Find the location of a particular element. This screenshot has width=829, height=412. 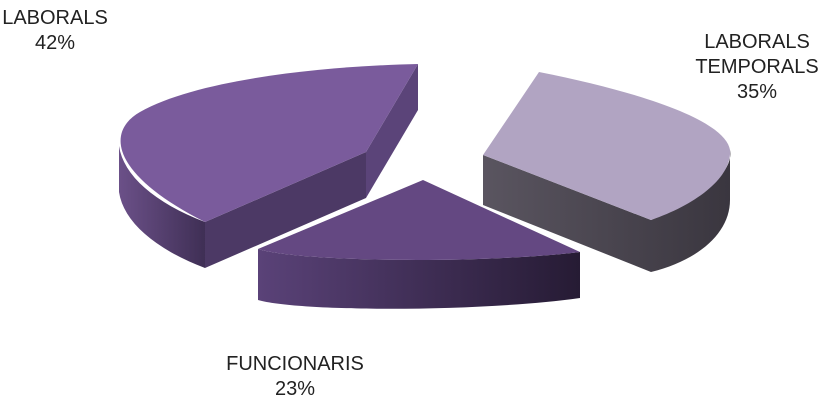

slice-funcionaris-side is located at coordinates (419, 279).